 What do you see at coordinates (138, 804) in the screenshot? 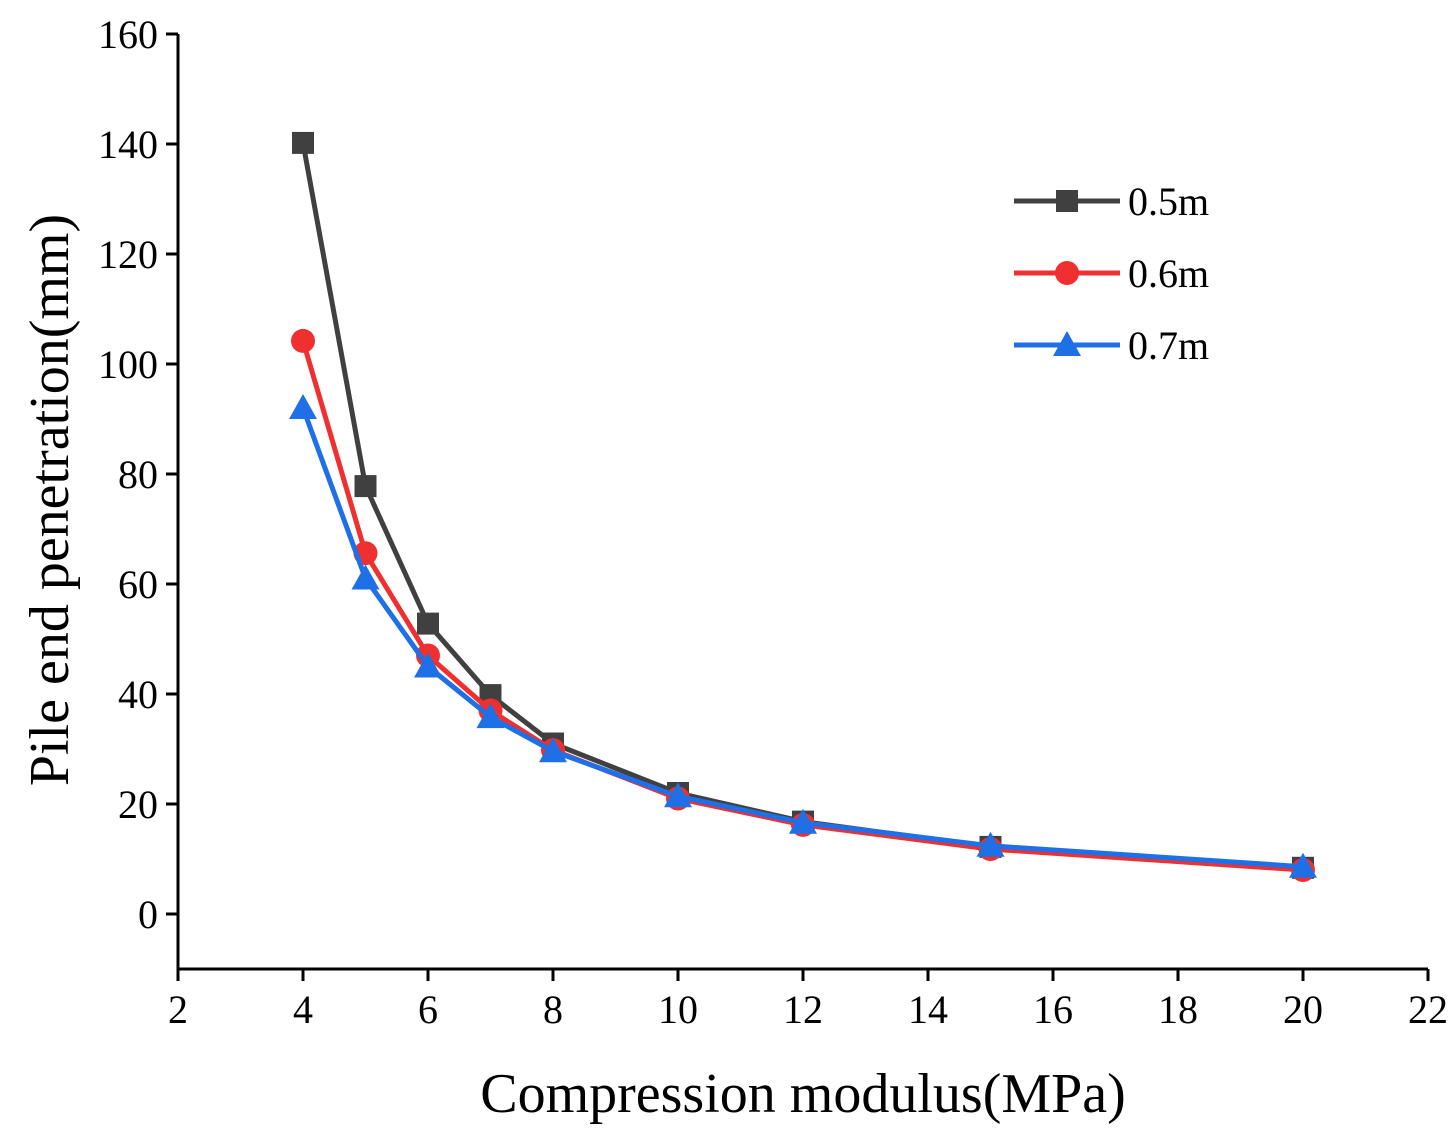
I see `y-tick-label: 20` at bounding box center [138, 804].